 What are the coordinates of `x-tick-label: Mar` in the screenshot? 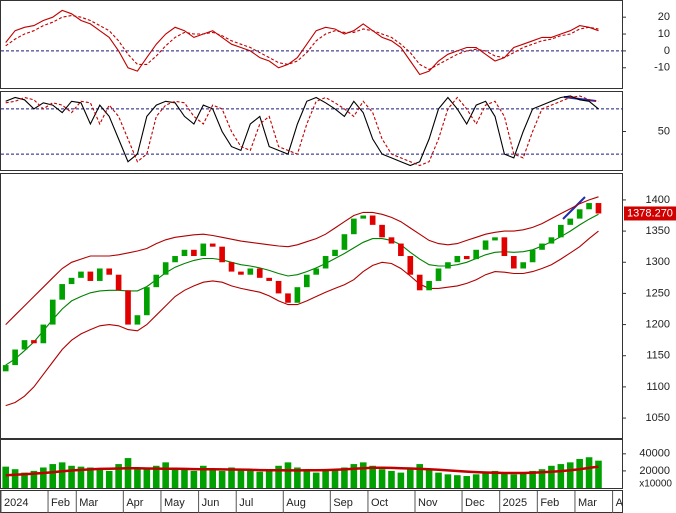 It's located at (587, 503).